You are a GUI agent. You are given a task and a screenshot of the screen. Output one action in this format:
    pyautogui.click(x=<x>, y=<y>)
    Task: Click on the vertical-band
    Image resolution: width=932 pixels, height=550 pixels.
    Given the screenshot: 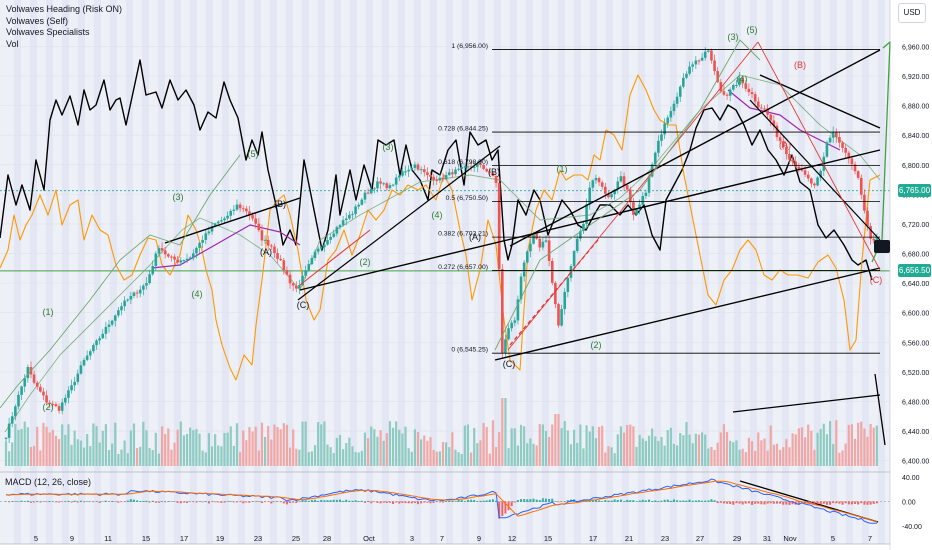 What is the action you would take?
    pyautogui.click(x=337, y=272)
    